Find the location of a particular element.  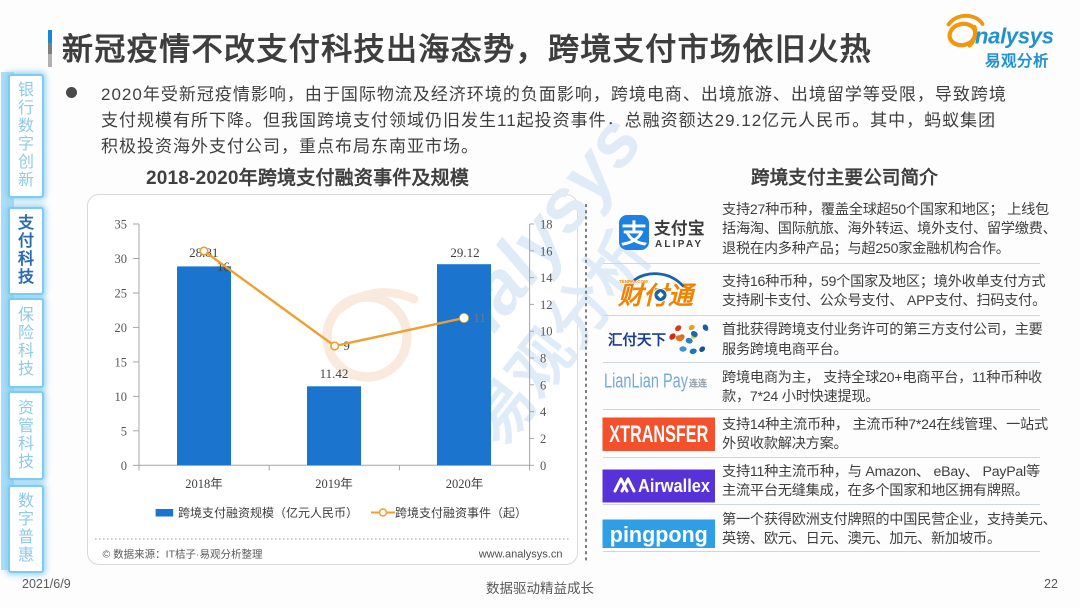

svg-text: nalysys is located at coordinates (1014, 36).